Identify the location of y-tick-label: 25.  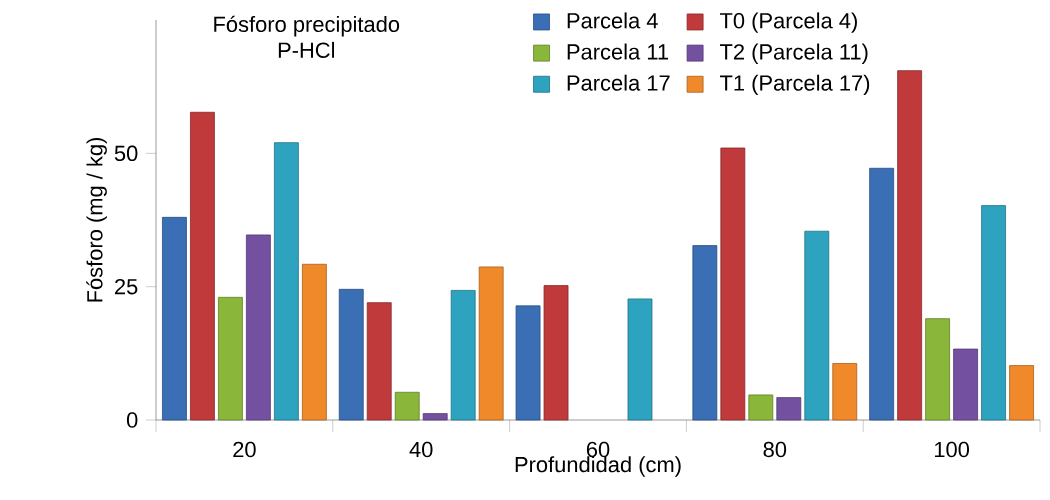
(126, 286).